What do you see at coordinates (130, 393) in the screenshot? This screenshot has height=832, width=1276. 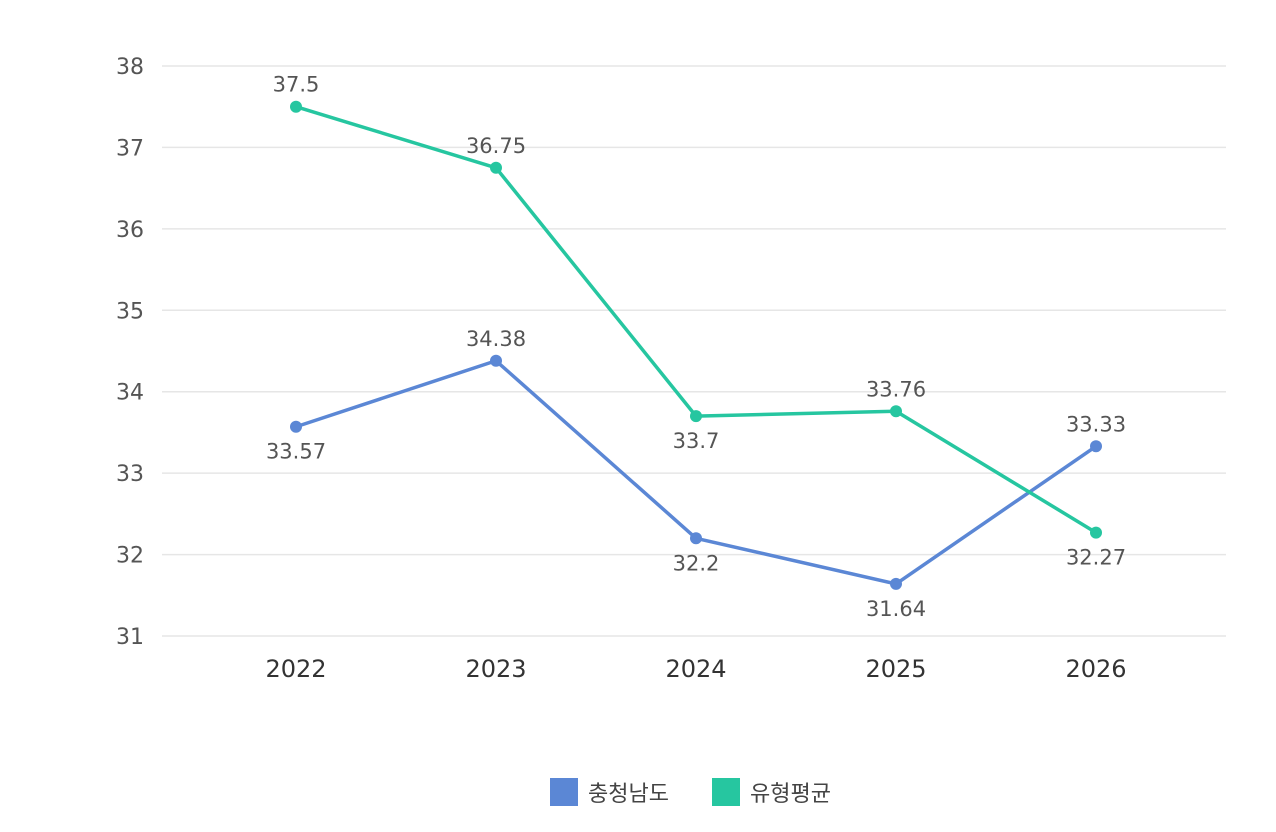 I see `y-tick-label: 34` at bounding box center [130, 393].